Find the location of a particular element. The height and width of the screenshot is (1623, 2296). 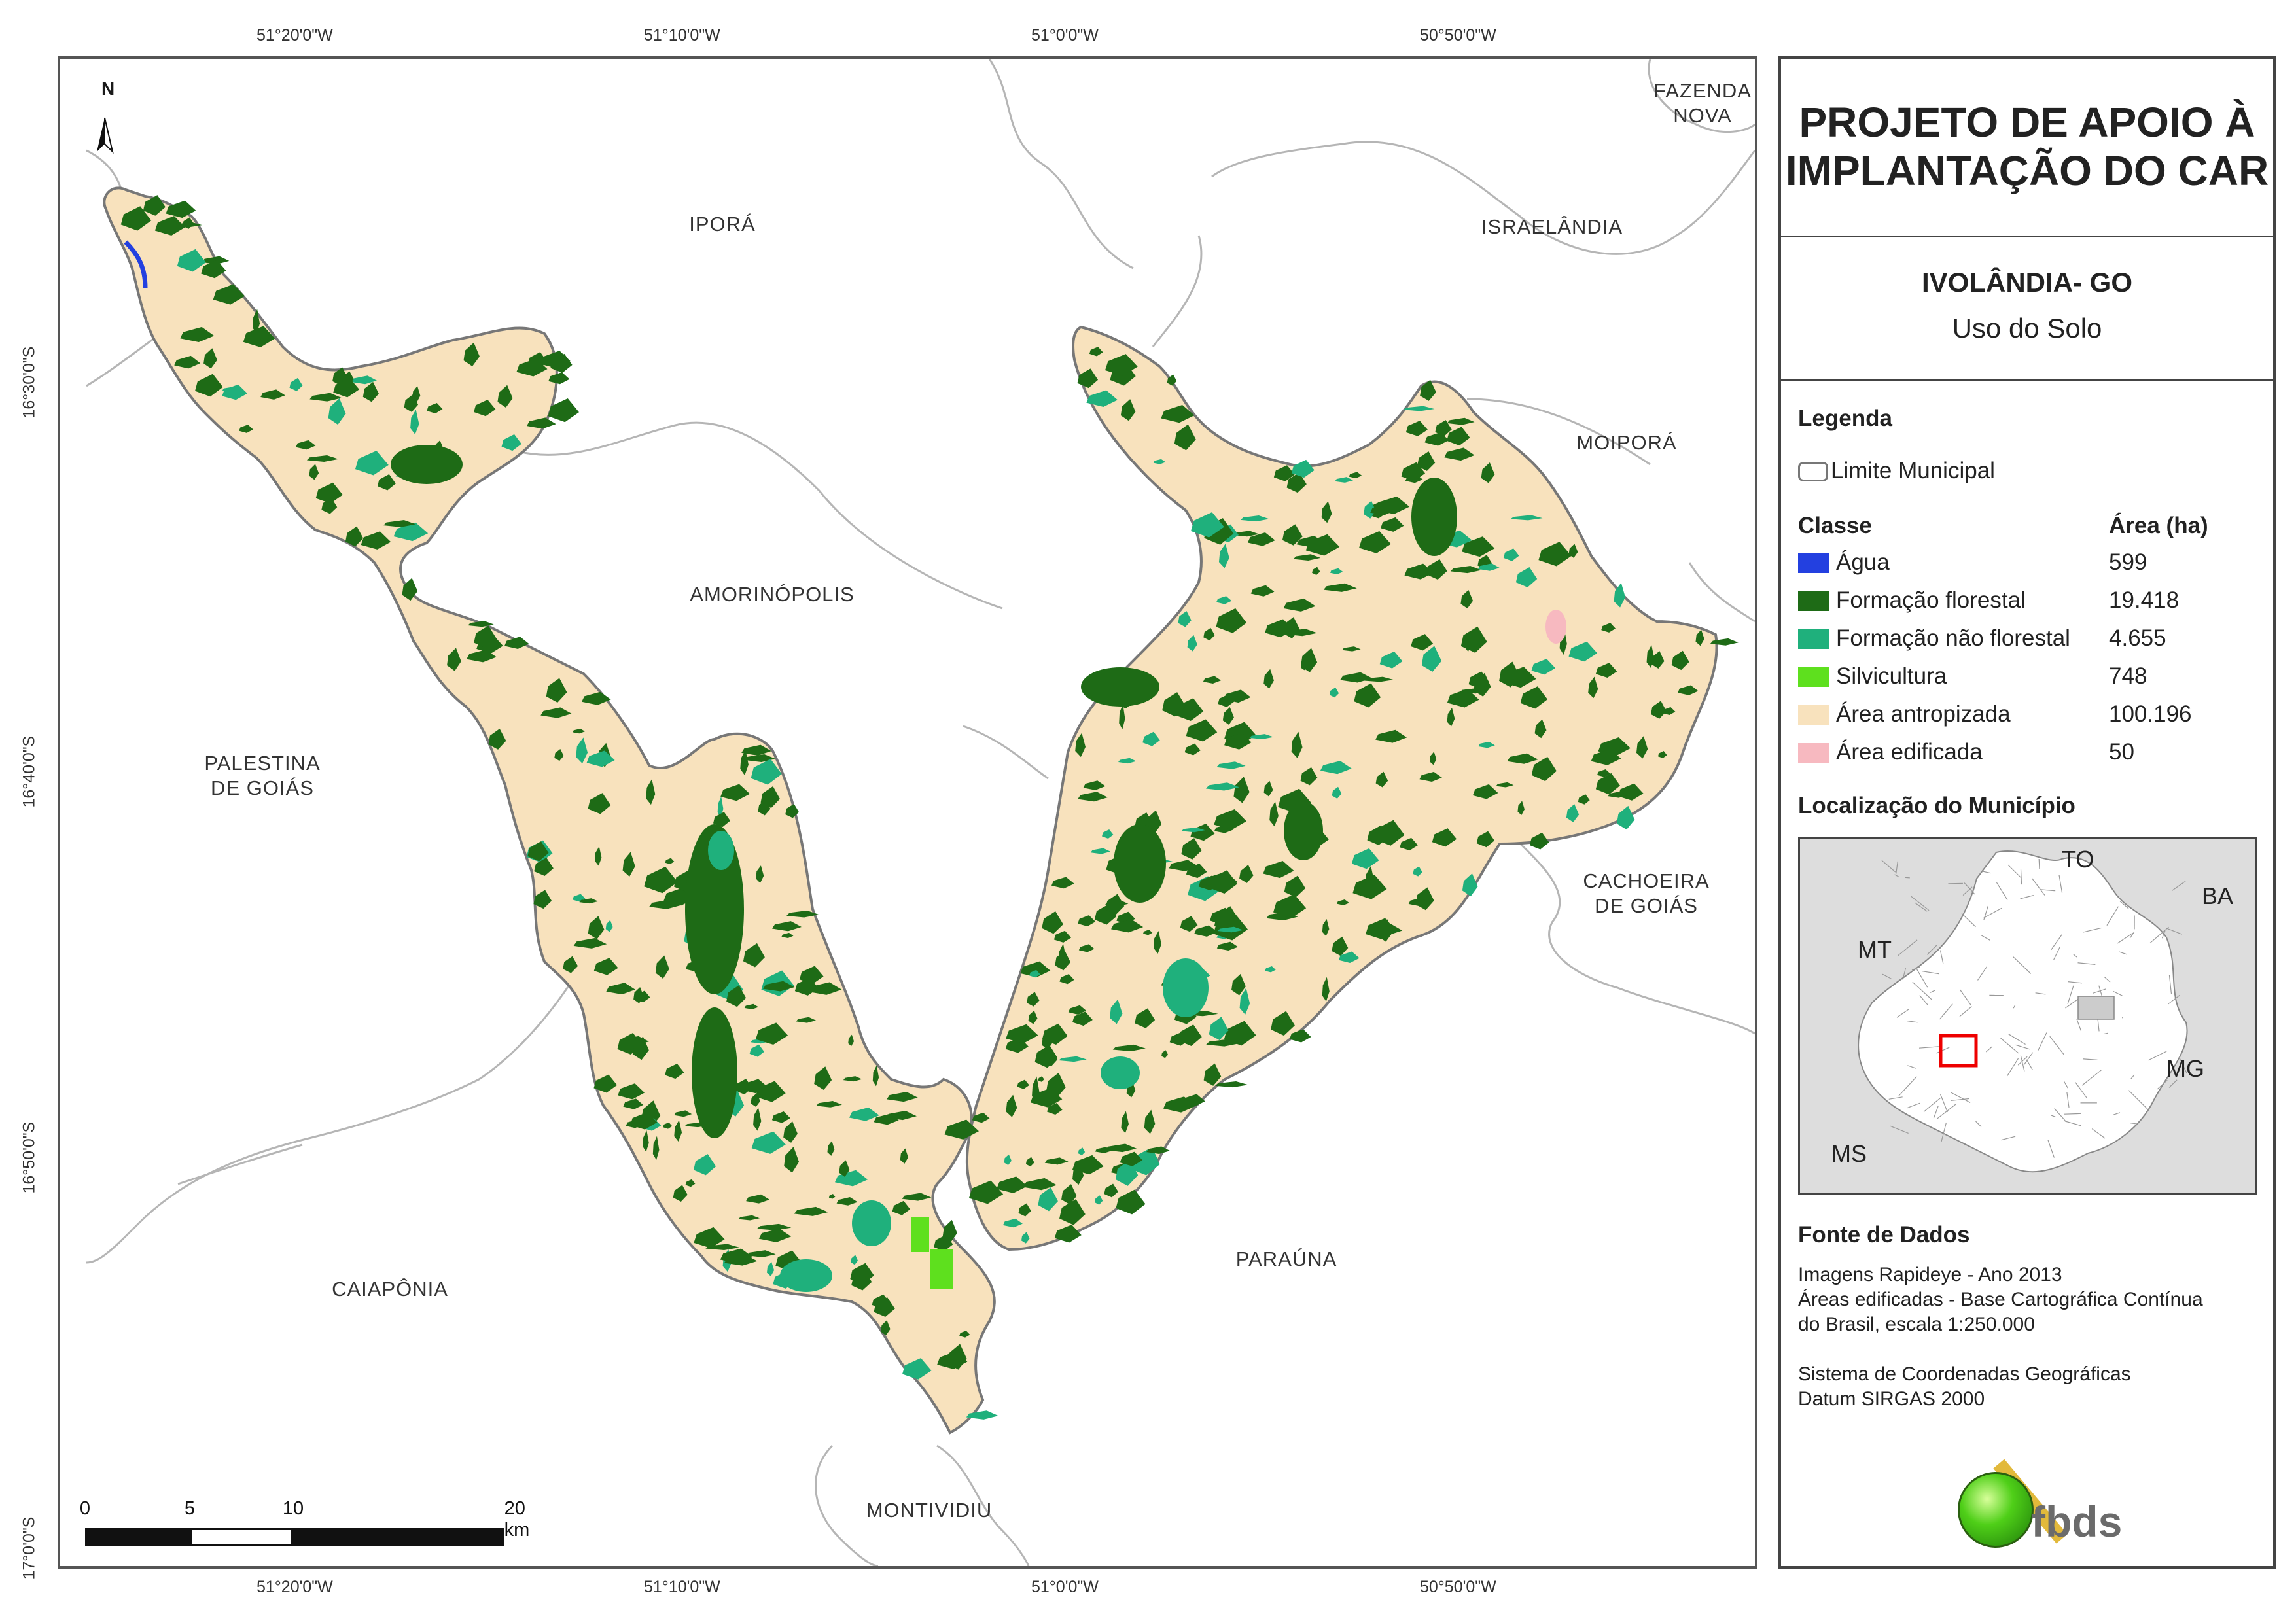

legend-class-row: Área antropizada 100.196 is located at coordinates (2027, 716).